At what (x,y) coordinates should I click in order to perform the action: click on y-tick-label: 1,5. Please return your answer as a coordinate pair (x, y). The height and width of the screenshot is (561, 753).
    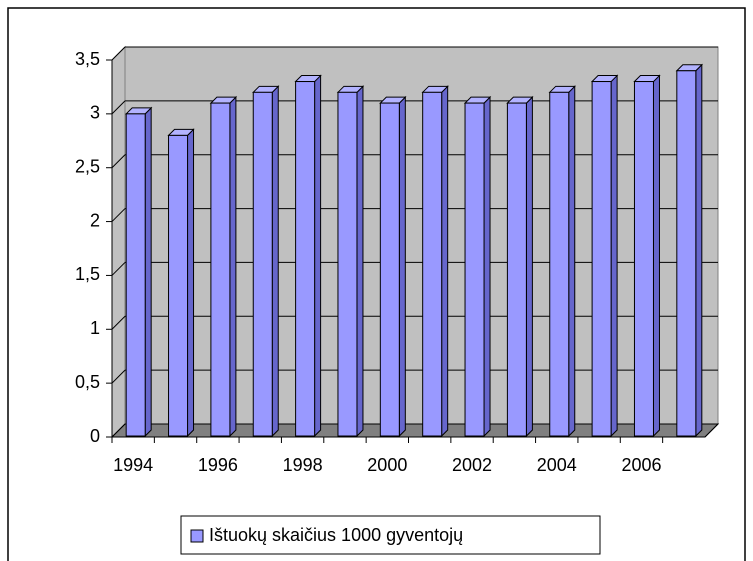
    Looking at the image, I should click on (87, 274).